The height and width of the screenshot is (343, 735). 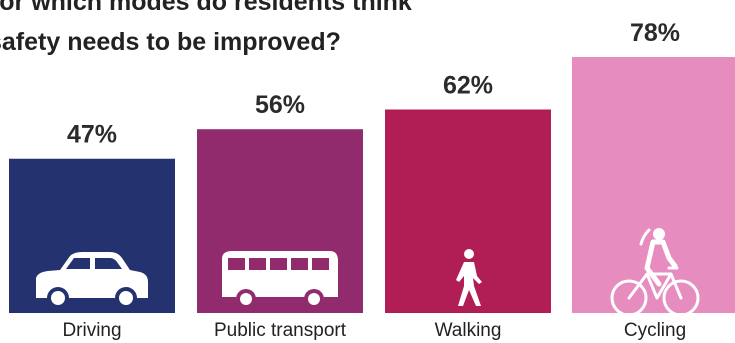 What do you see at coordinates (206, 8) in the screenshot?
I see `chart-title-line-1: For which modes do residents think` at bounding box center [206, 8].